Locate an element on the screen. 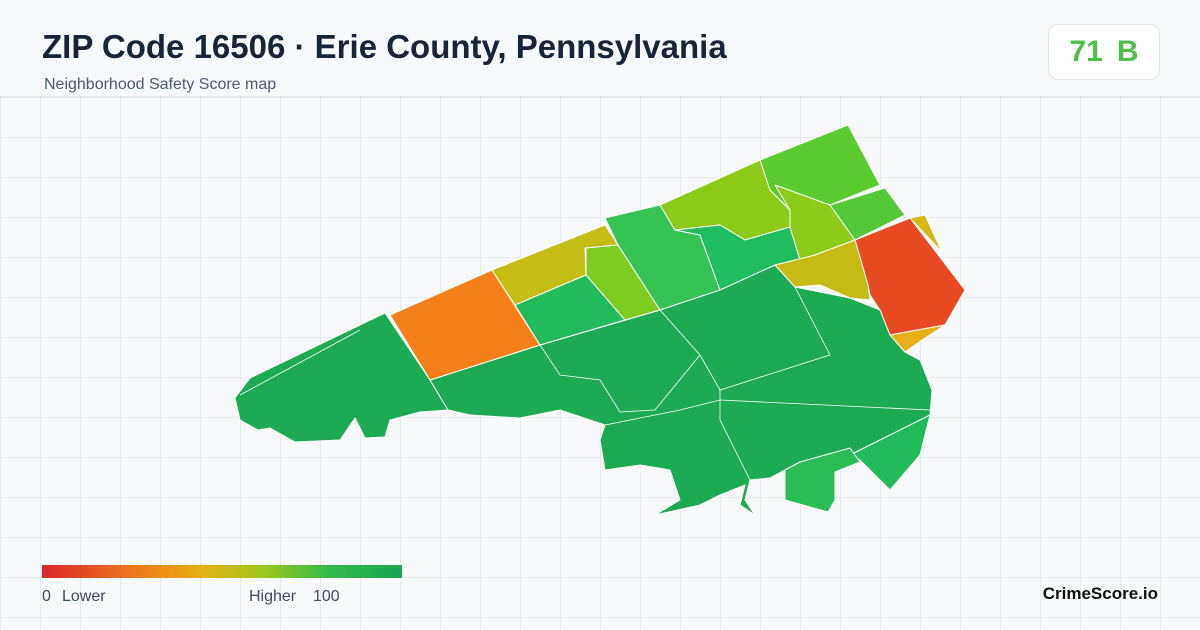 The width and height of the screenshot is (1200, 630). legend-max: 100 is located at coordinates (326, 596).